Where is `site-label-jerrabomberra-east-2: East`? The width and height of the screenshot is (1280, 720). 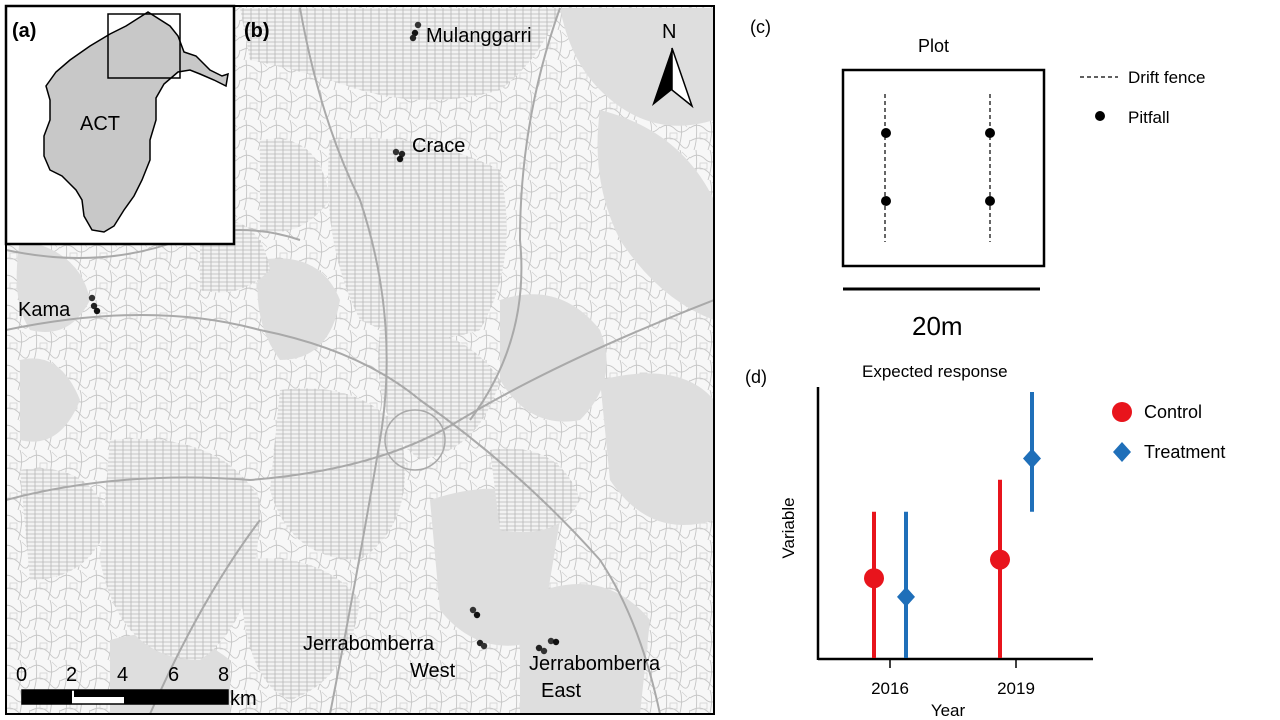 site-label-jerrabomberra-east-2: East is located at coordinates (561, 691).